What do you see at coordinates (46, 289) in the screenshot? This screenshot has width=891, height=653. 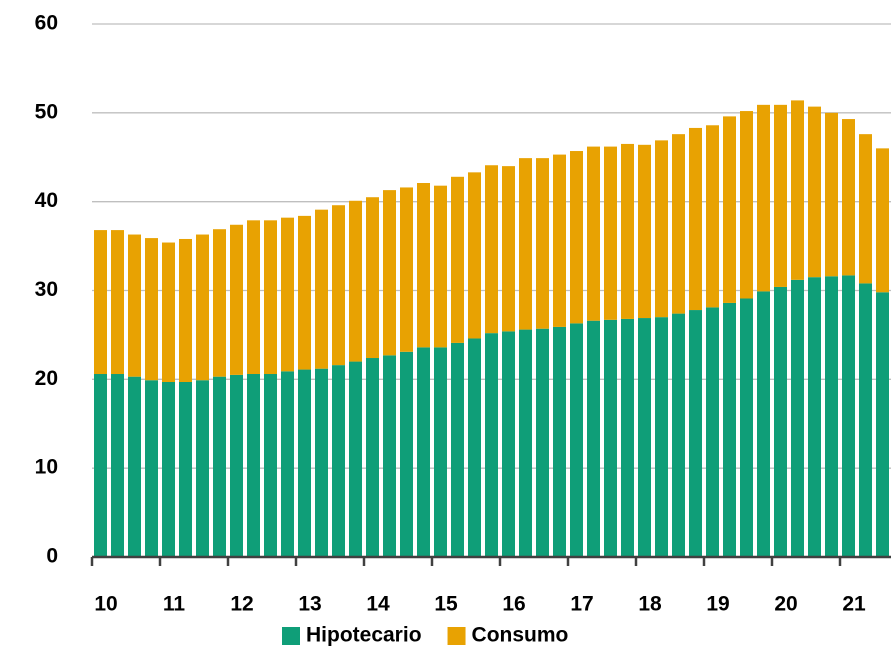 I see `y-tick-label: 30` at bounding box center [46, 289].